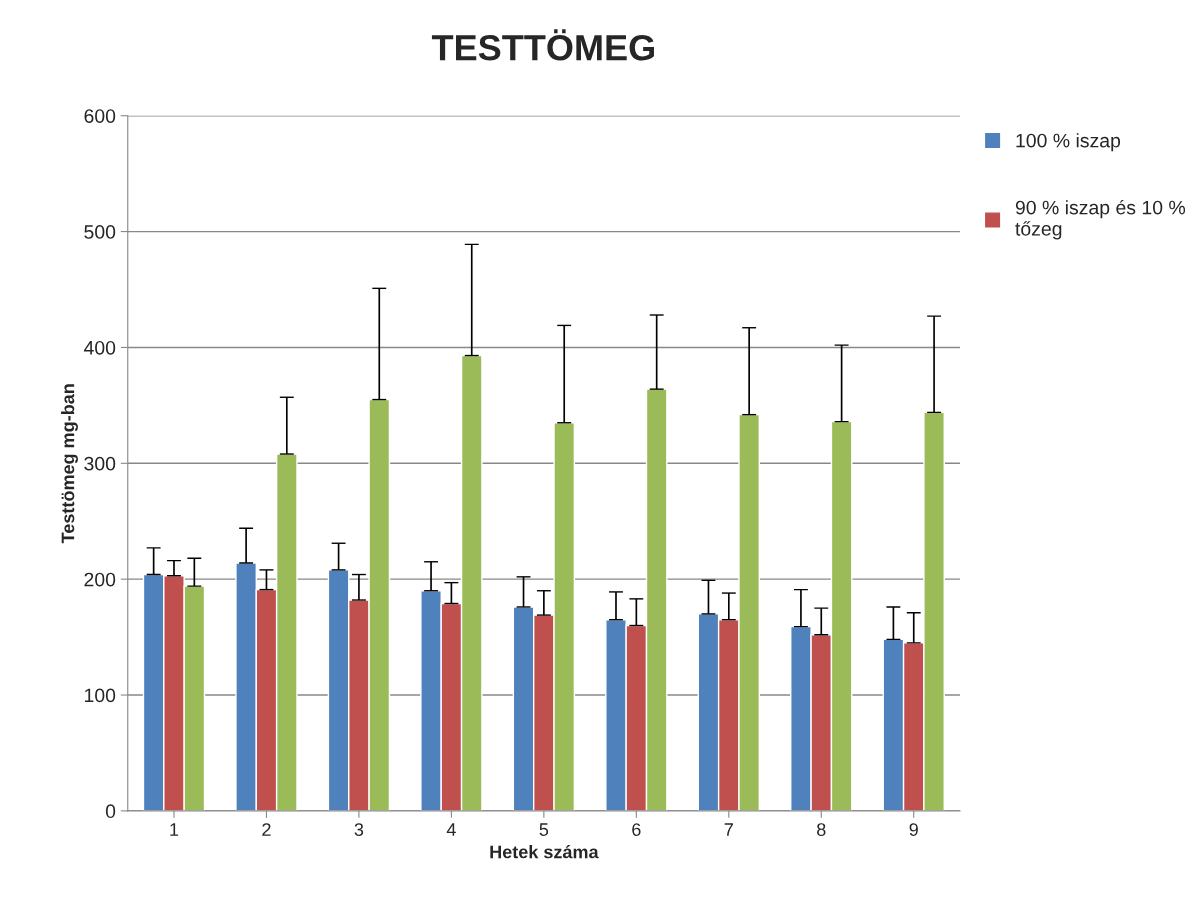 This screenshot has height=897, width=1194. I want to click on y-tick-label: 400, so click(99, 347).